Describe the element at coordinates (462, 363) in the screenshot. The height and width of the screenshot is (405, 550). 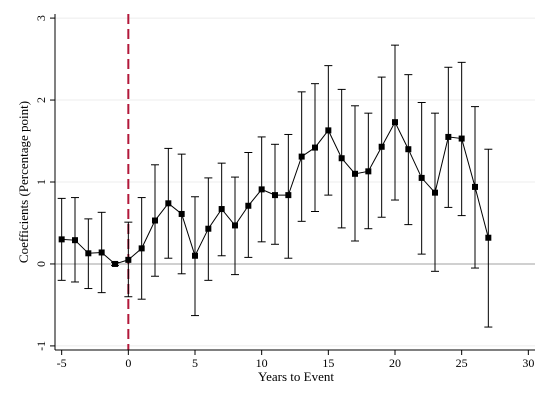
I see `x-tick-label: 25` at that location.